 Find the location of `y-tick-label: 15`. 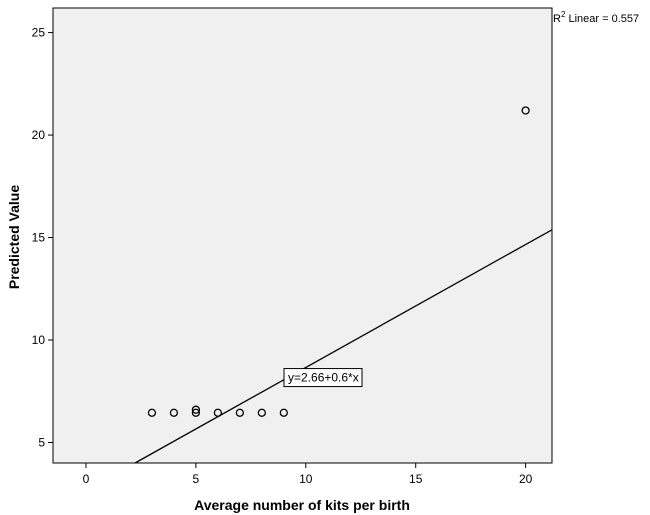

y-tick-label: 15 is located at coordinates (39, 238).